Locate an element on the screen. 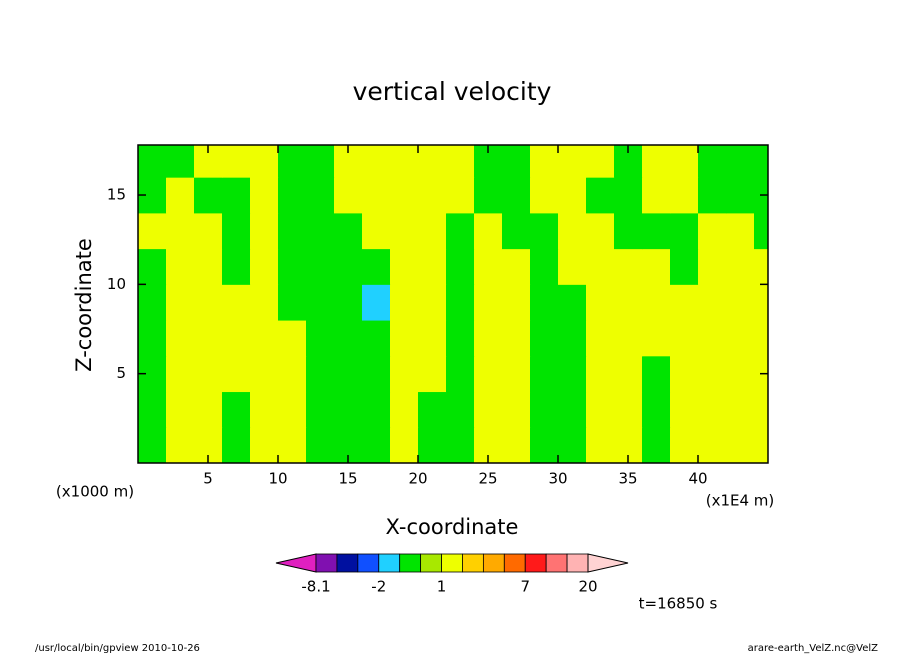 The image size is (904, 654). x-tick-label: 10 is located at coordinates (277, 479).